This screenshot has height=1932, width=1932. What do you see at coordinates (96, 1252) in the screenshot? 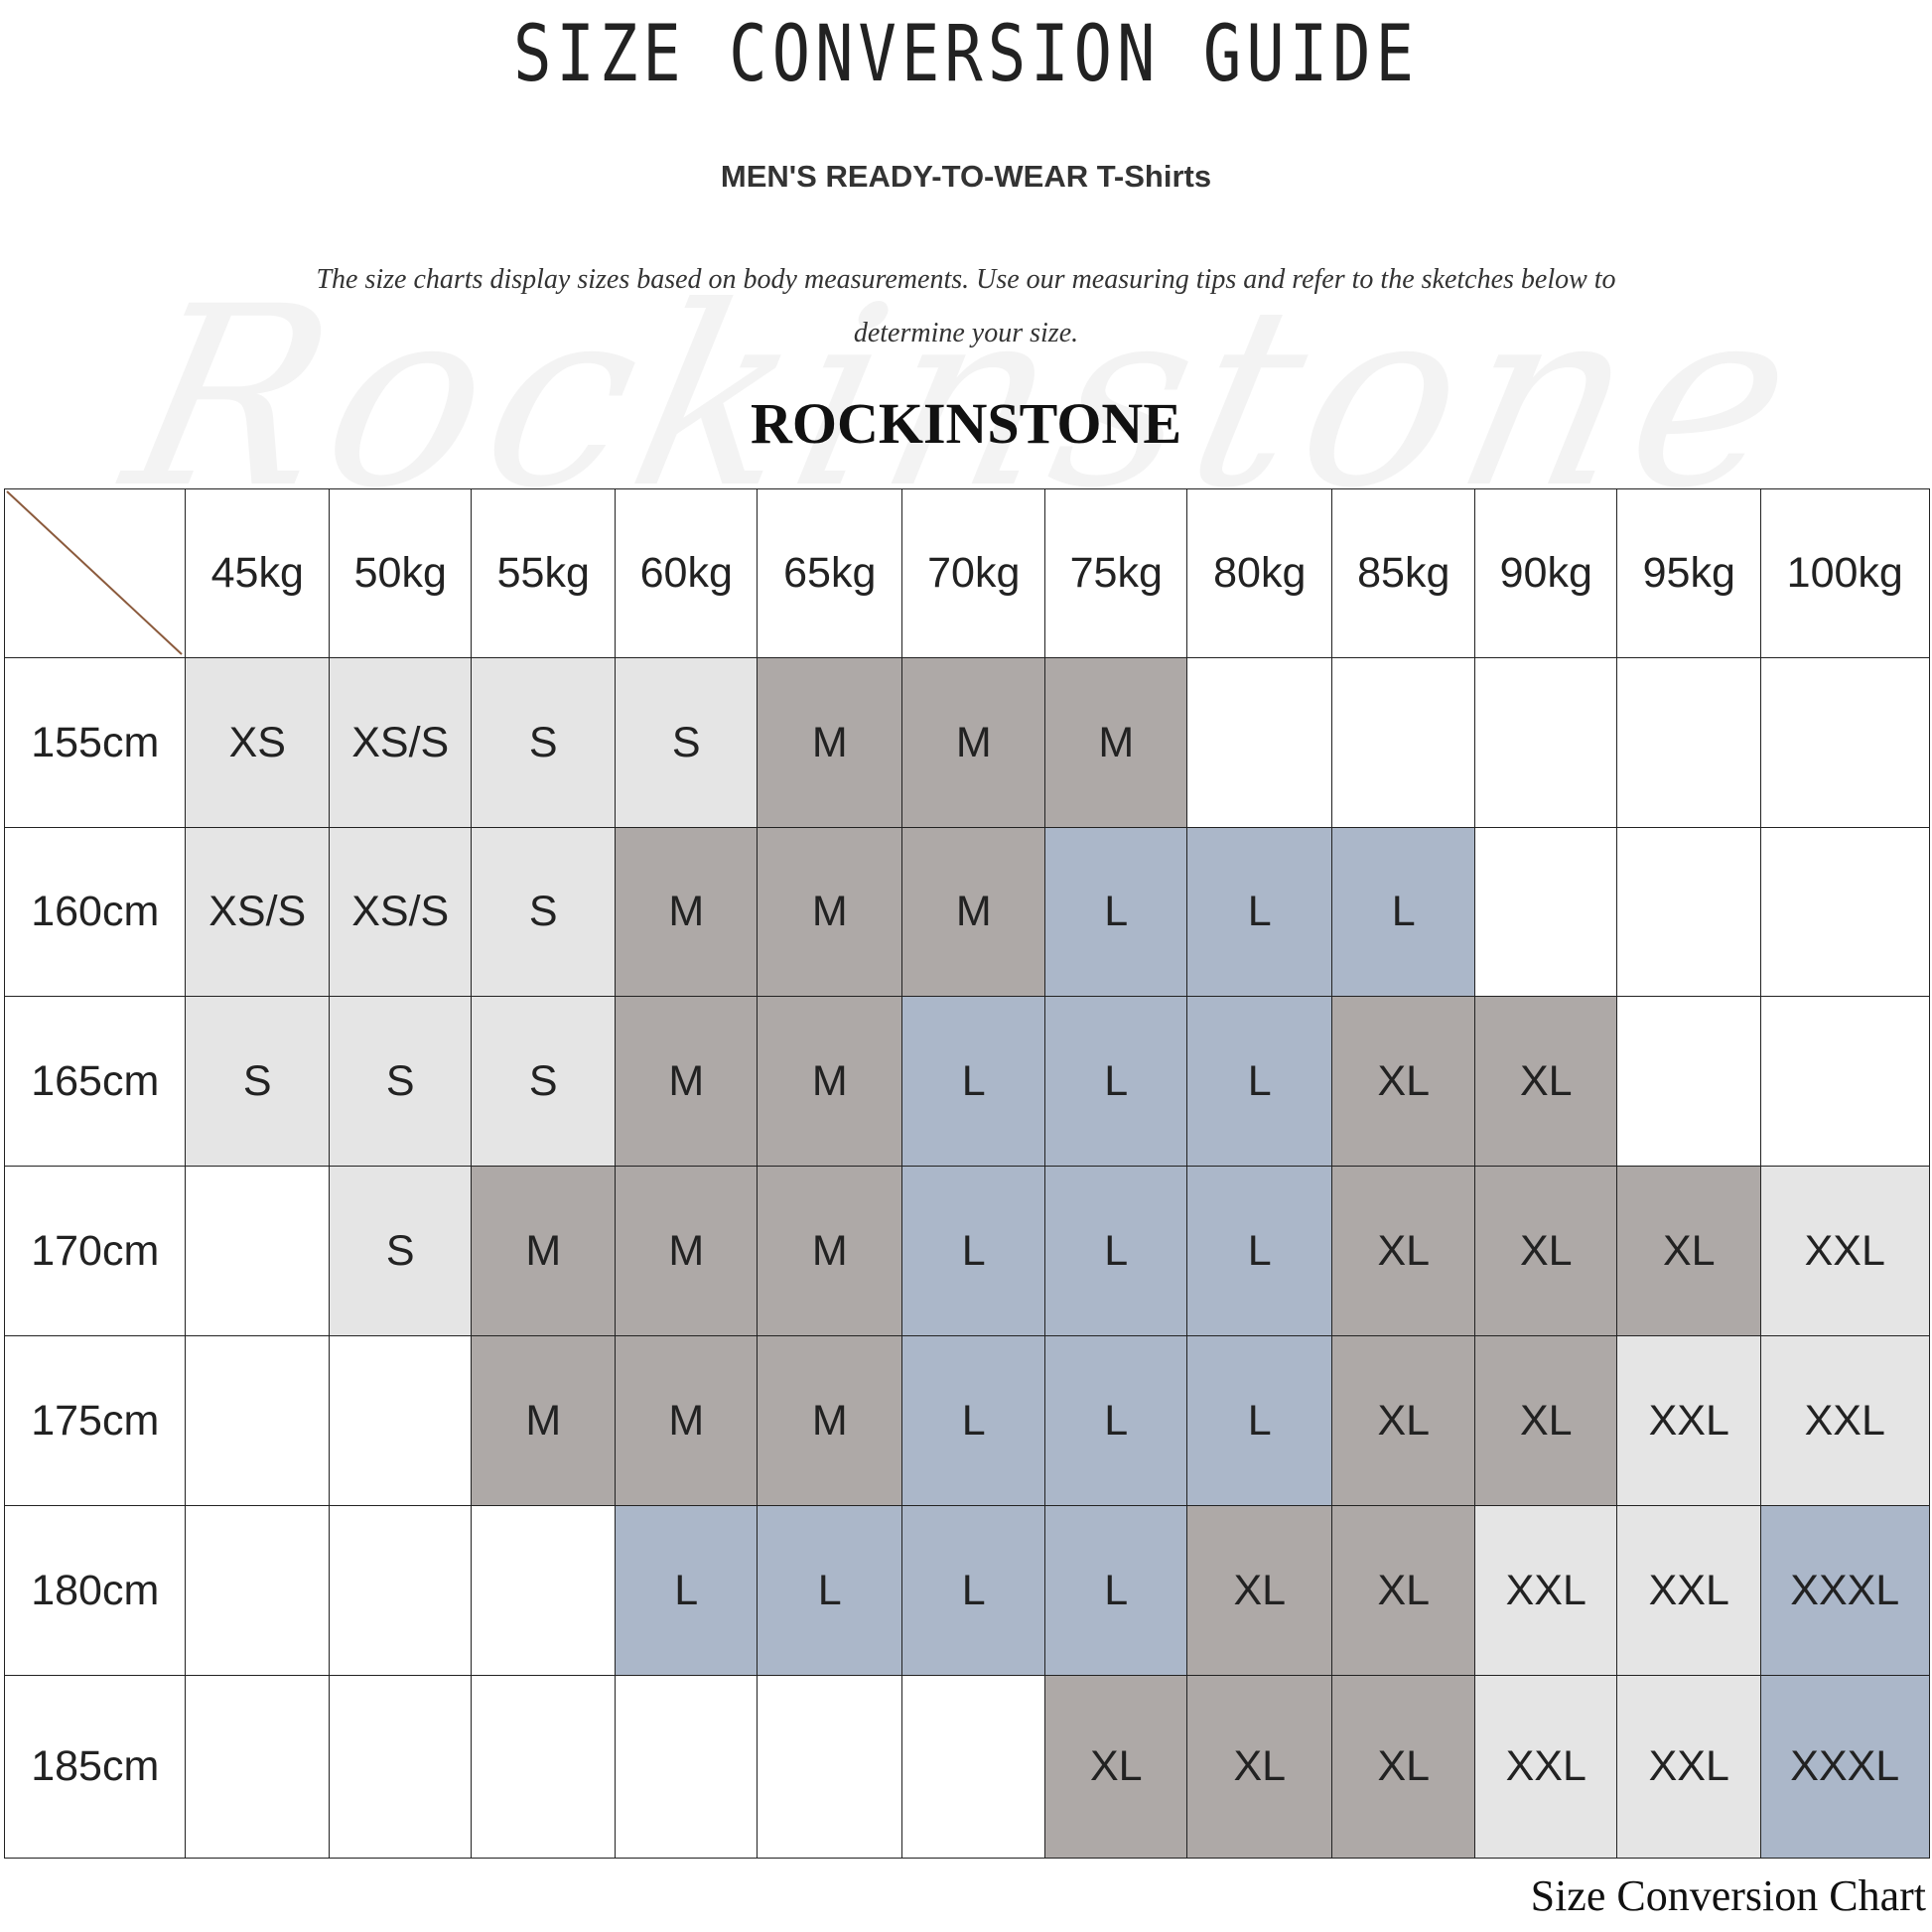
I see `row-header: 170cm` at bounding box center [96, 1252].